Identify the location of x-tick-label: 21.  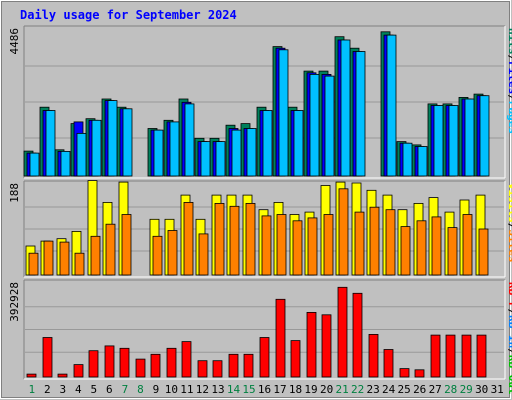
(341, 389).